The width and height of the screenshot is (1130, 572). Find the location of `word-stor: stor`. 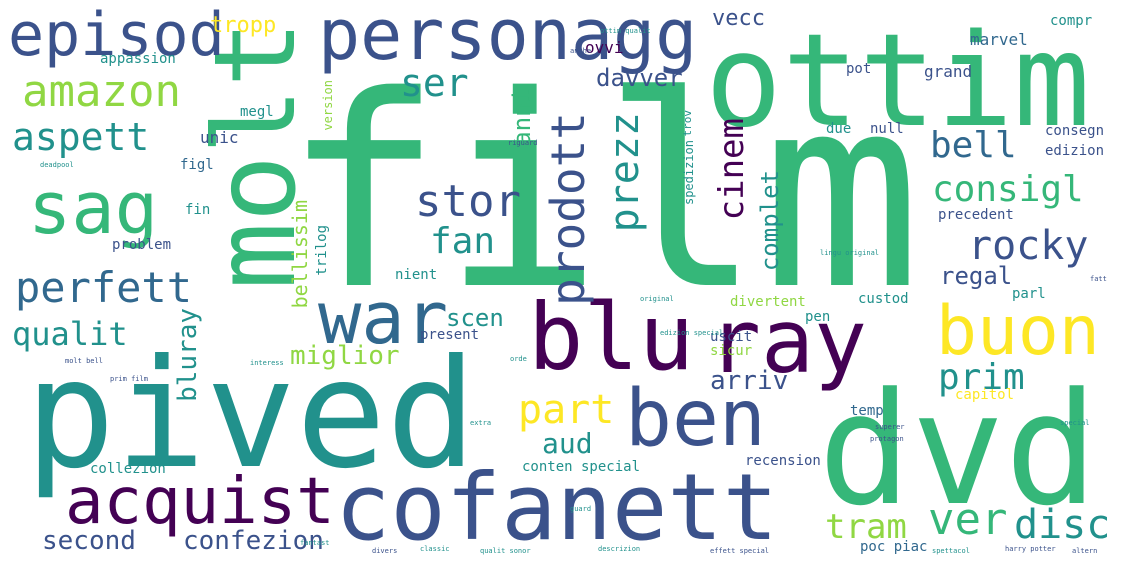

word-stor: stor is located at coordinates (468, 201).